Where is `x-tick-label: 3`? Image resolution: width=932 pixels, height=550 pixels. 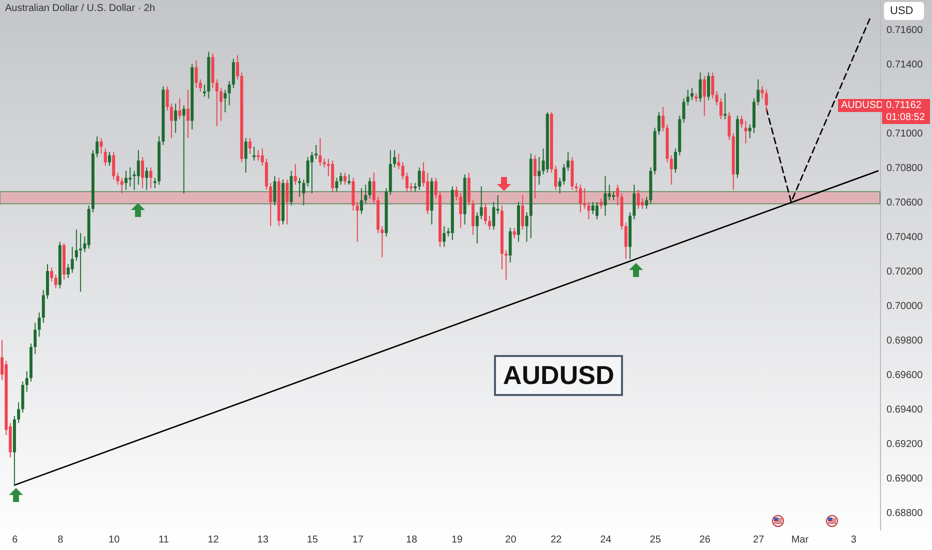 x-tick-label: 3 is located at coordinates (853, 540).